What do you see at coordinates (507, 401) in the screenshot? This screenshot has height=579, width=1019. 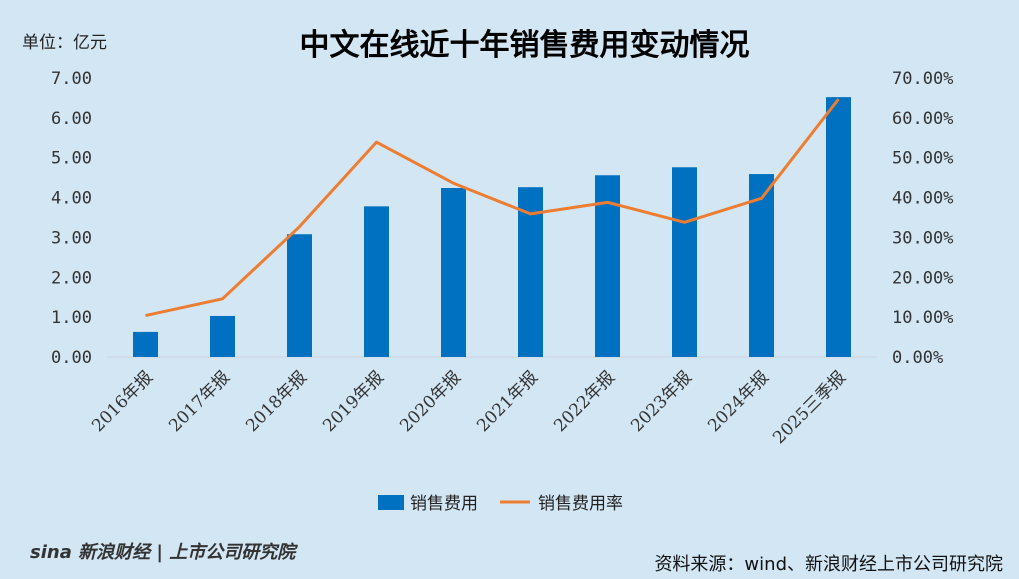 I see `category-label: 2021年报` at bounding box center [507, 401].